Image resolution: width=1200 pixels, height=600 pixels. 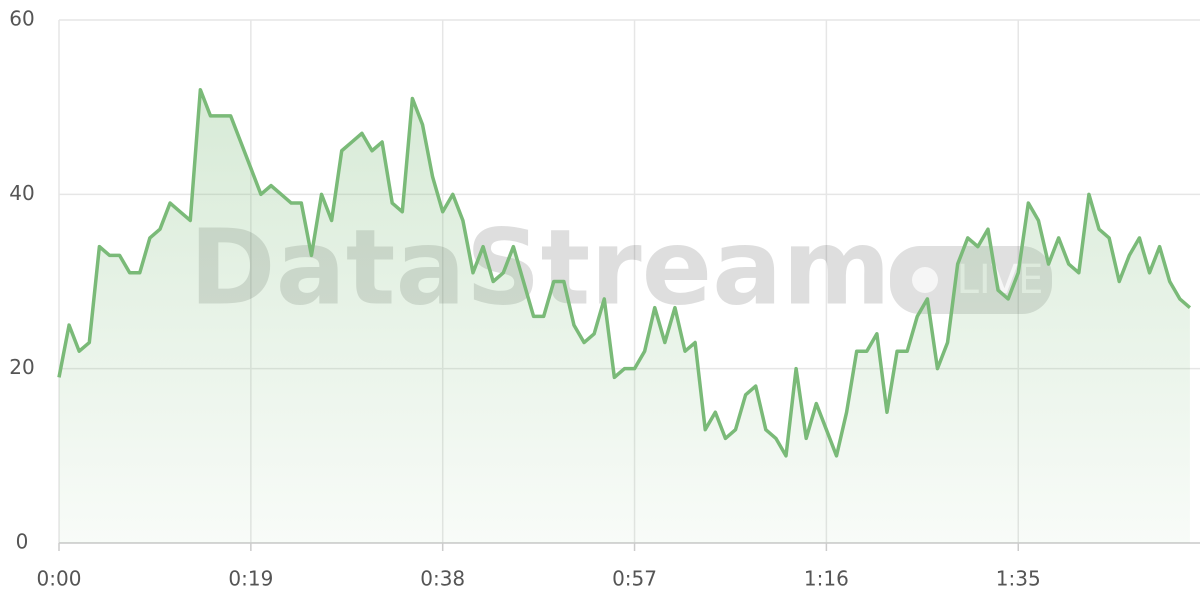 I want to click on badge-dot, so click(x=925, y=280).